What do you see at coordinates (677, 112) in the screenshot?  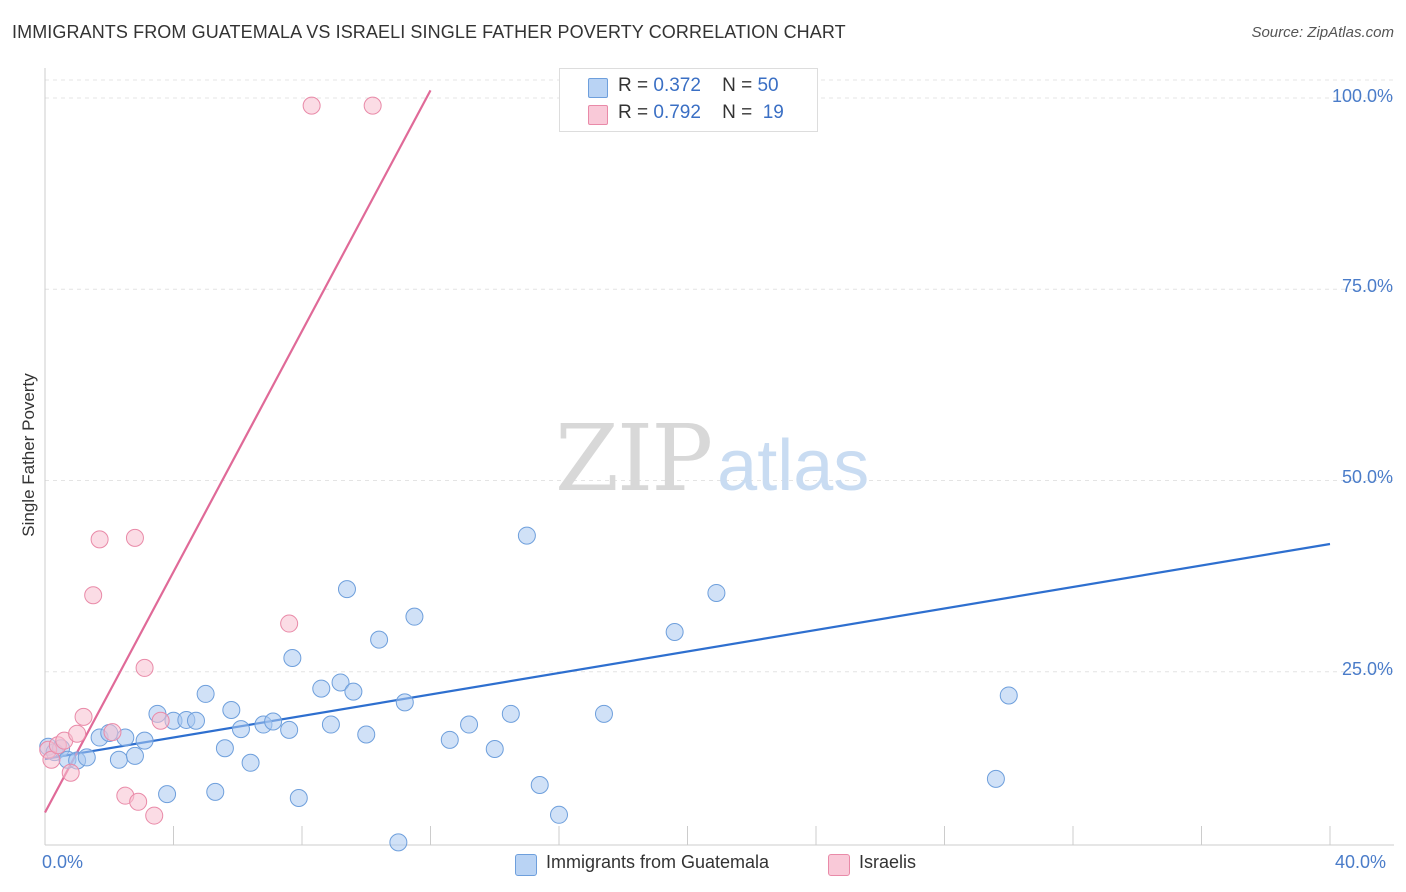 I see `legend-r-value-israelis: 0.792` at bounding box center [677, 112].